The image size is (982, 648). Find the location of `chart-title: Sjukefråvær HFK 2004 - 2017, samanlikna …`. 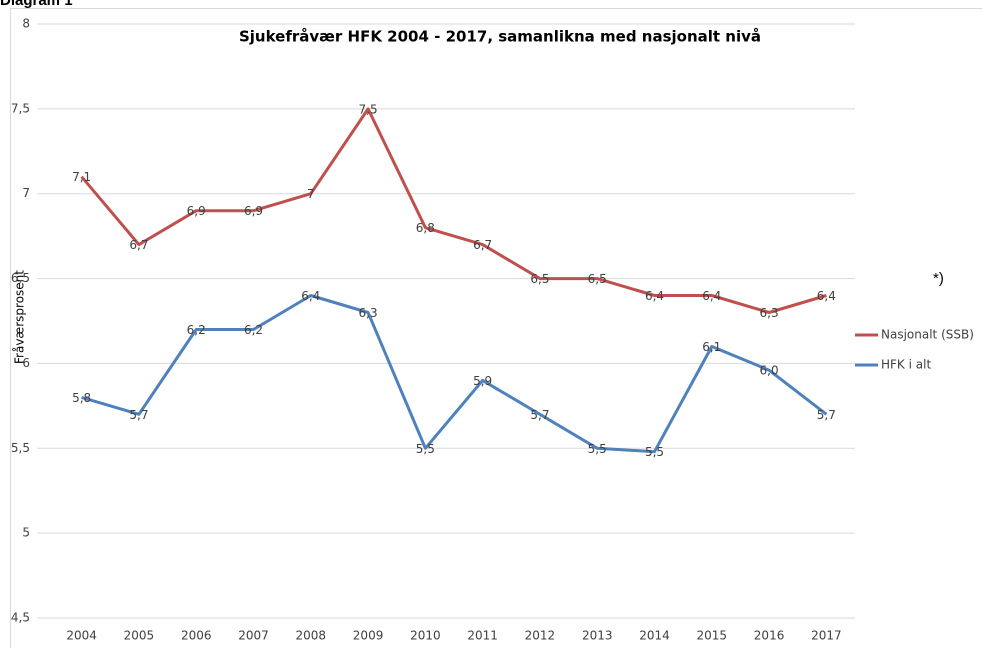

chart-title: Sjukefråvær HFK 2004 - 2017, samanlikna … is located at coordinates (500, 37).